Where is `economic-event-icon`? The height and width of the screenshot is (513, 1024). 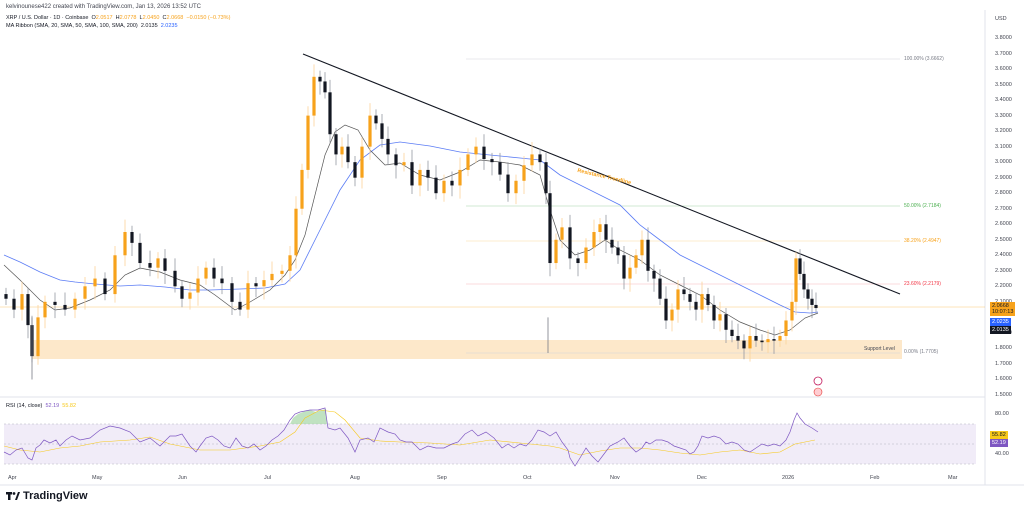
economic-event-icon is located at coordinates (818, 392).